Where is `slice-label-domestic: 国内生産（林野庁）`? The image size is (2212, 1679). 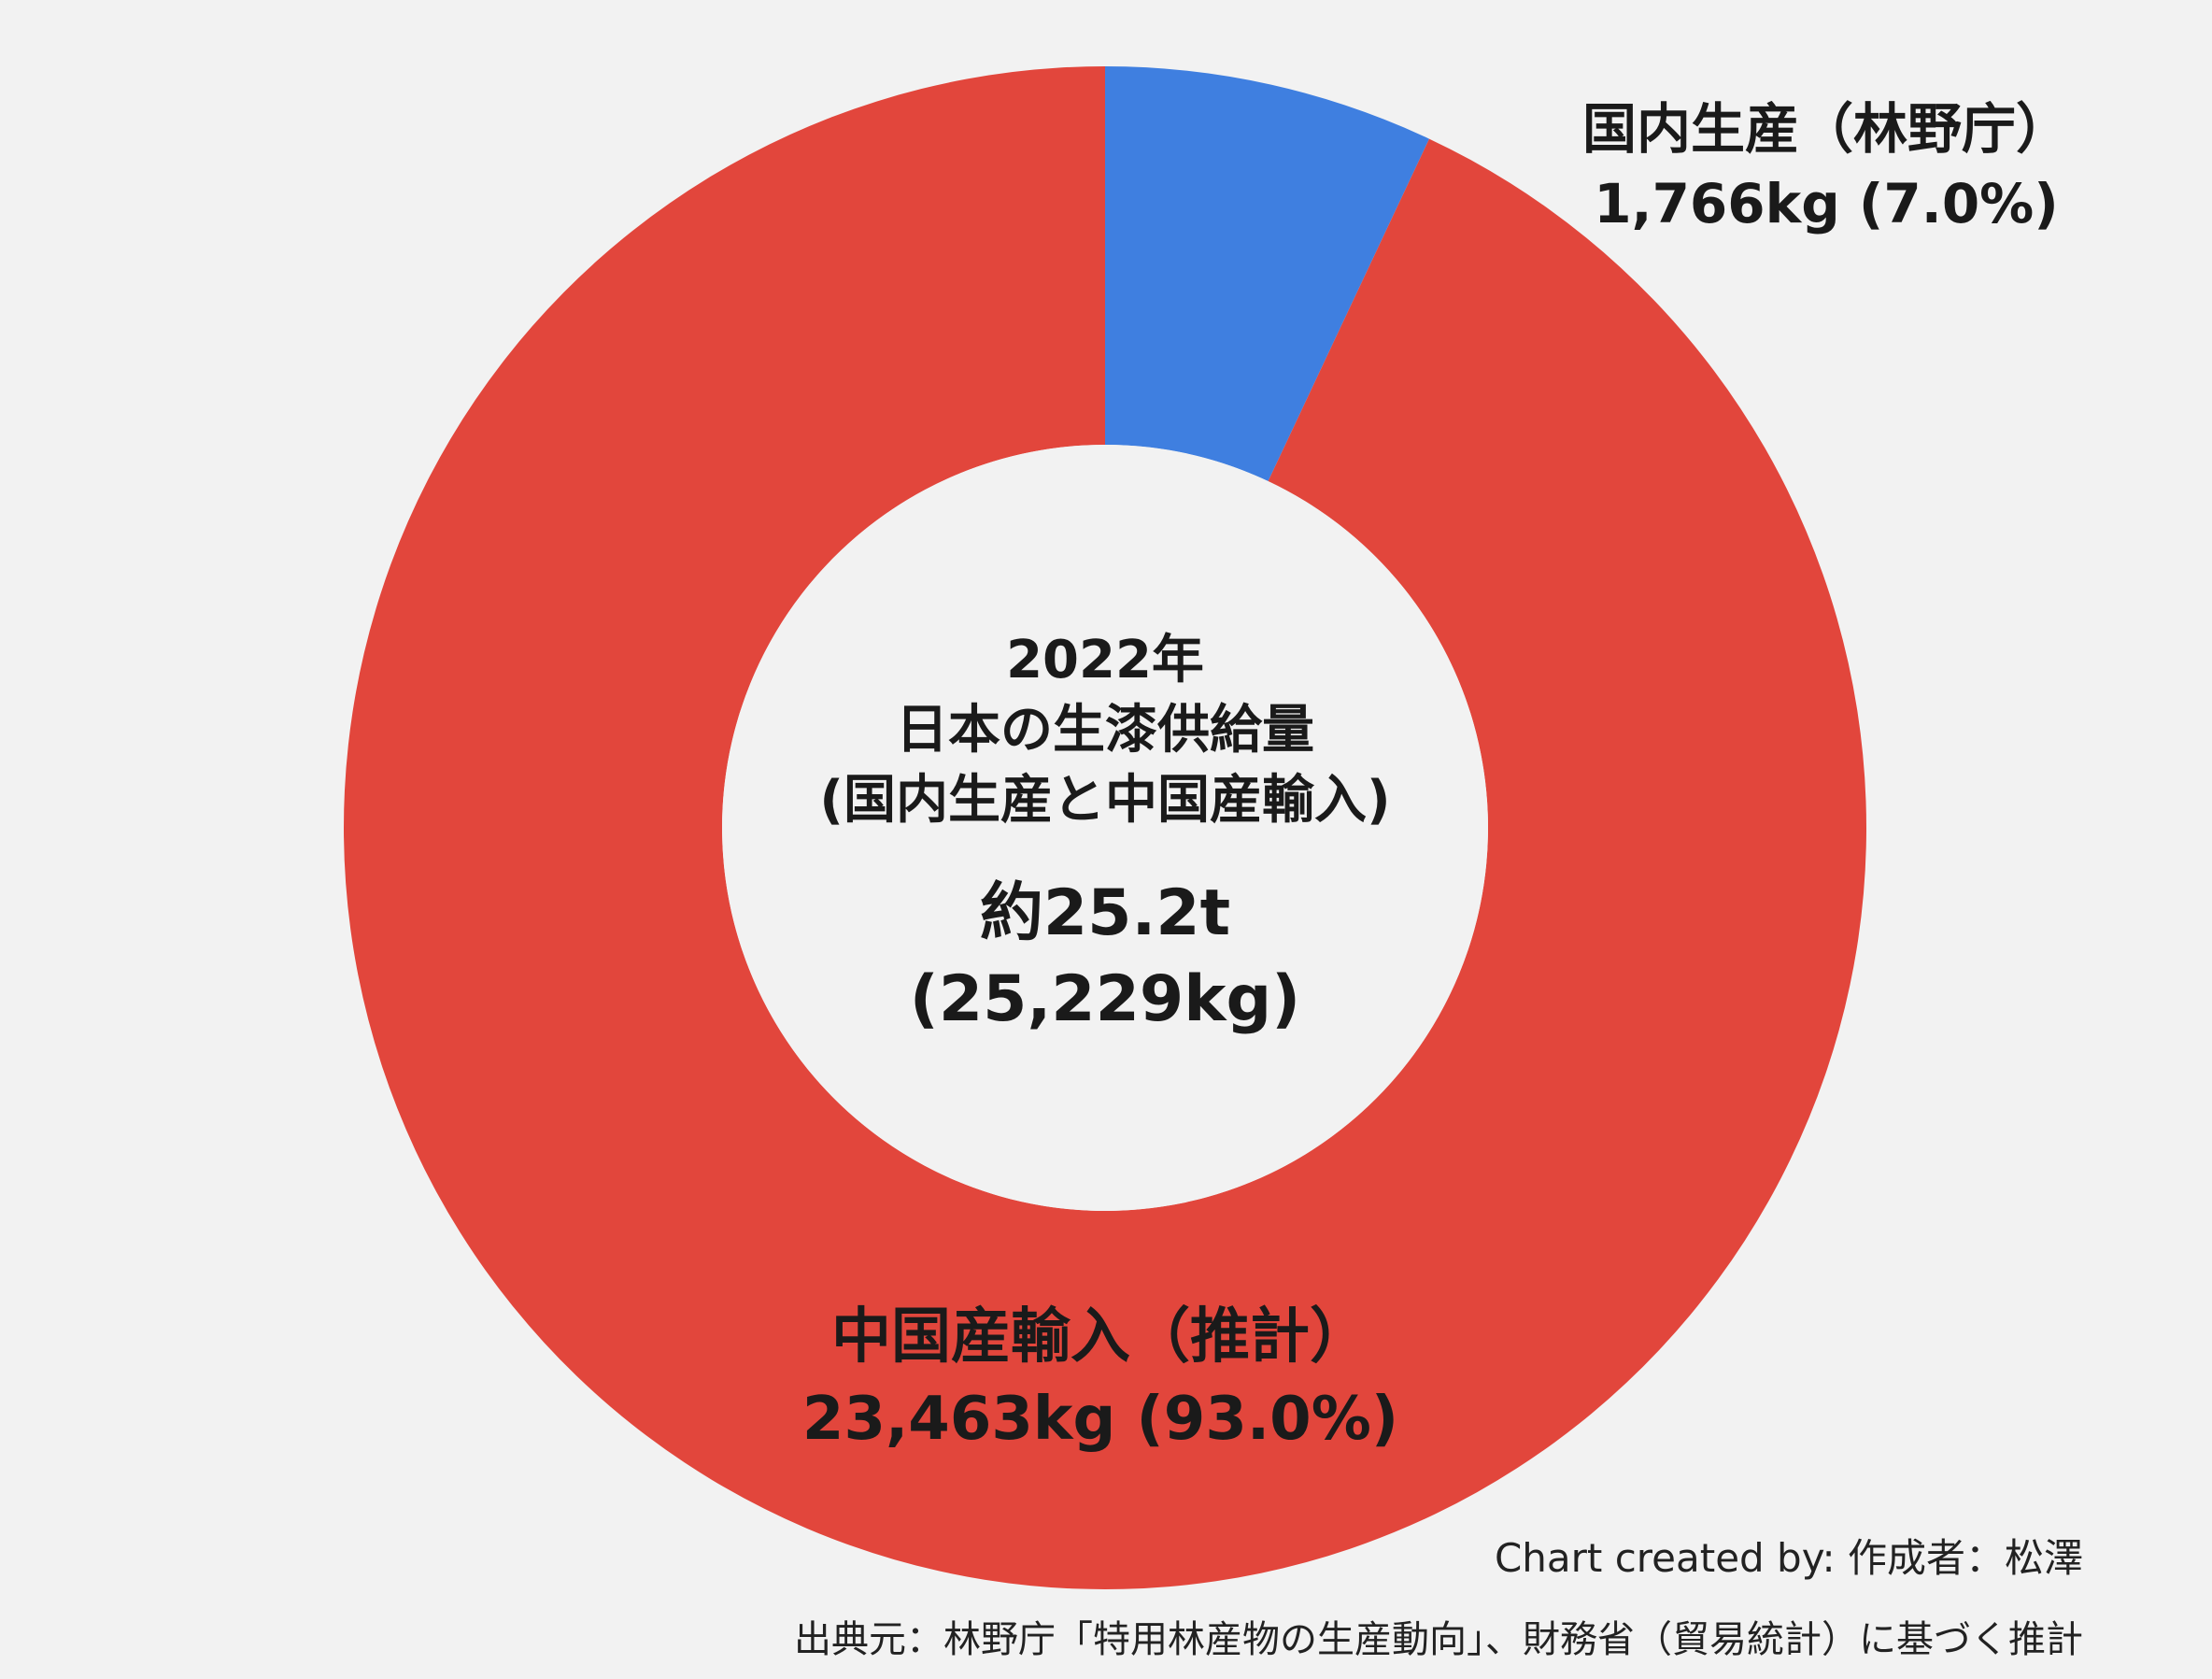
slice-label-domestic: 国内生産（林野庁） is located at coordinates (1826, 129).